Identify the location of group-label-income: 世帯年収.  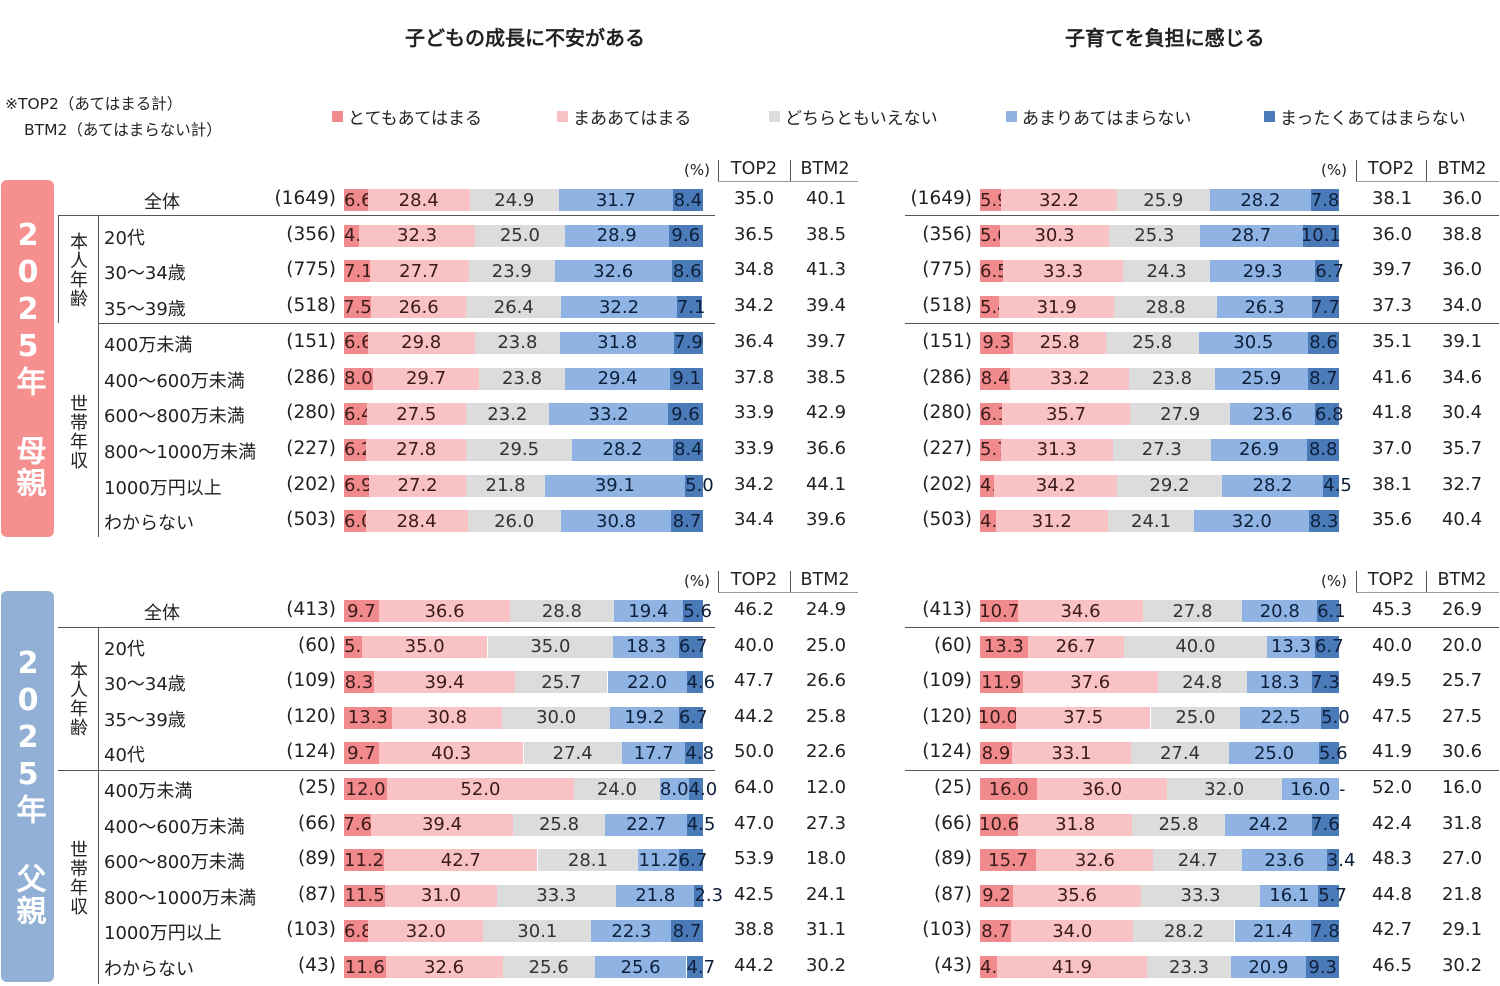
(77, 432).